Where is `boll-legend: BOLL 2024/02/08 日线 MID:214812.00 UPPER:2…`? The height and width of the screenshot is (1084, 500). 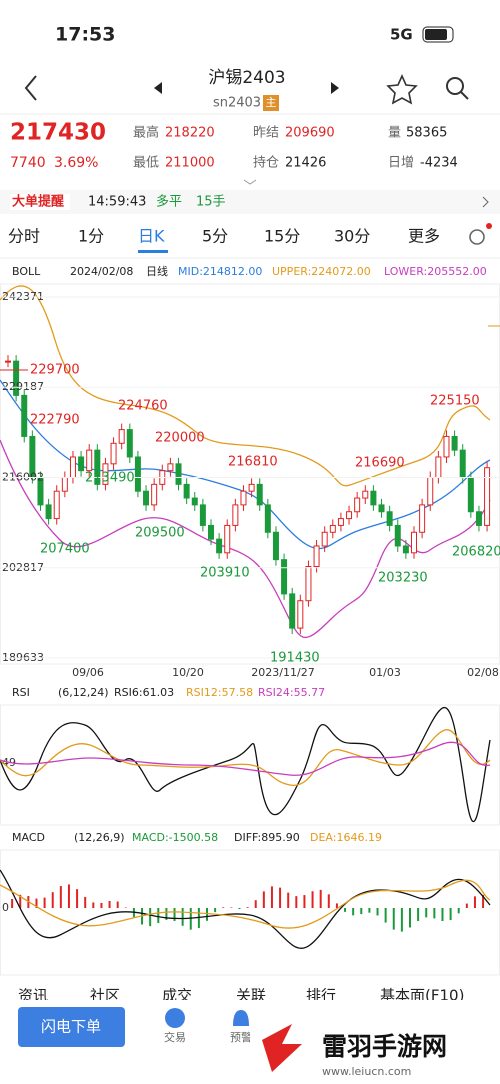 boll-legend: BOLL 2024/02/08 日线 MID:214812.00 UPPER:2… is located at coordinates (249, 271).